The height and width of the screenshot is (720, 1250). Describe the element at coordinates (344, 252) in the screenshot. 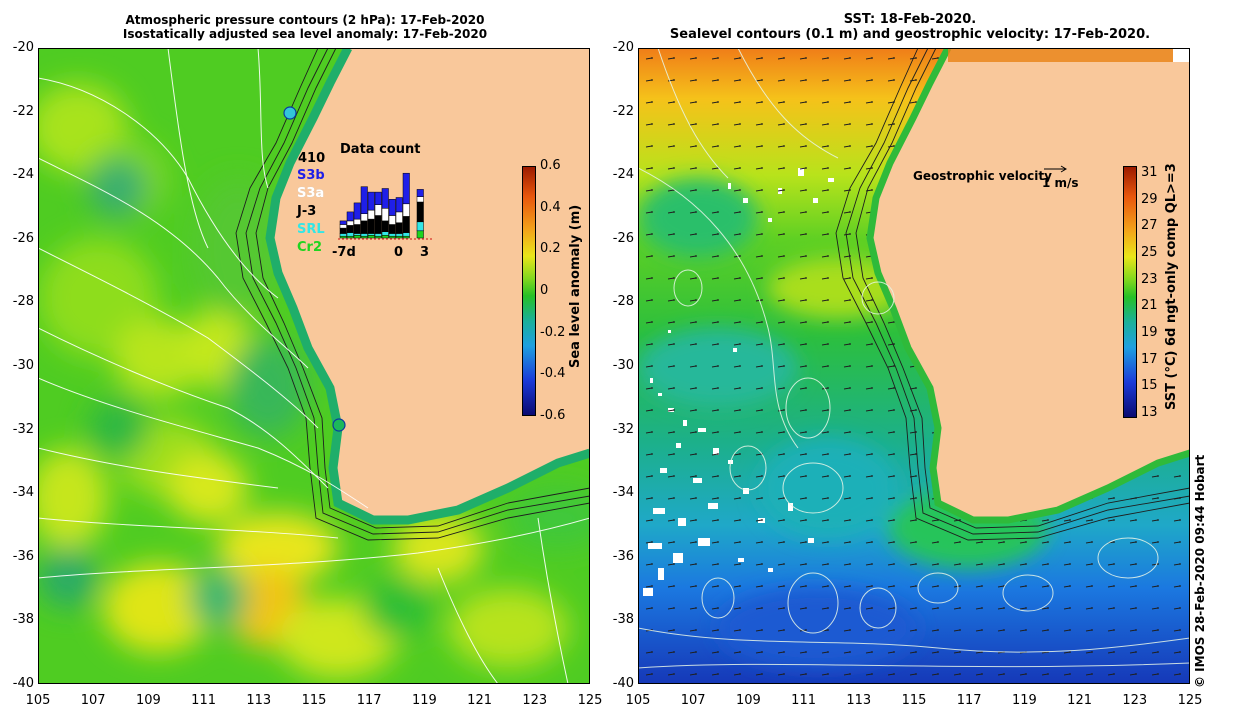

I see `data-count-x-tick: -7d` at that location.